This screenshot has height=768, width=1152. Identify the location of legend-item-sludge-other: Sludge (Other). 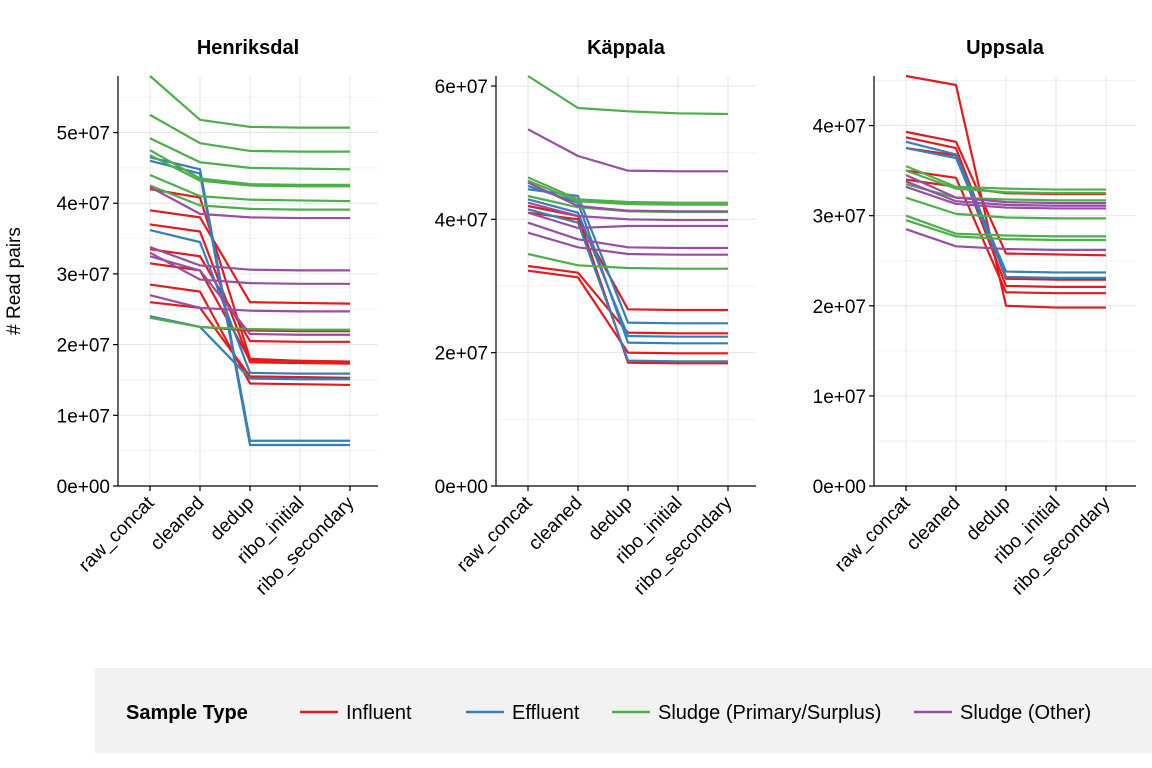
(1002, 713).